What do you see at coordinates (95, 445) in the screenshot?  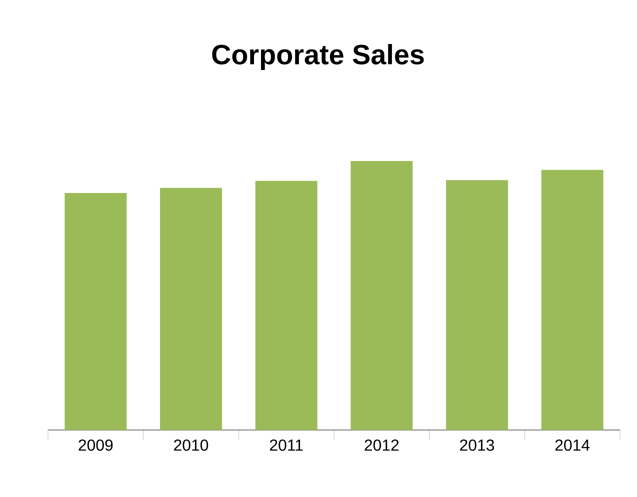 I see `x-tick-label: 2009` at bounding box center [95, 445].